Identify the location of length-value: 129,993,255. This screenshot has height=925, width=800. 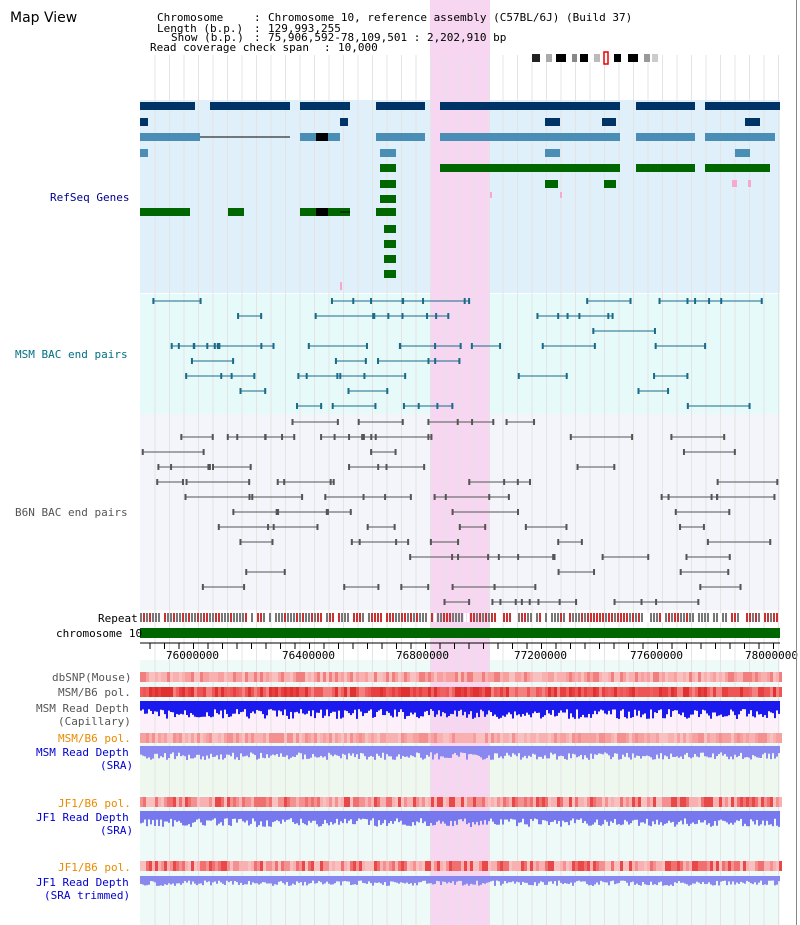
(304, 28).